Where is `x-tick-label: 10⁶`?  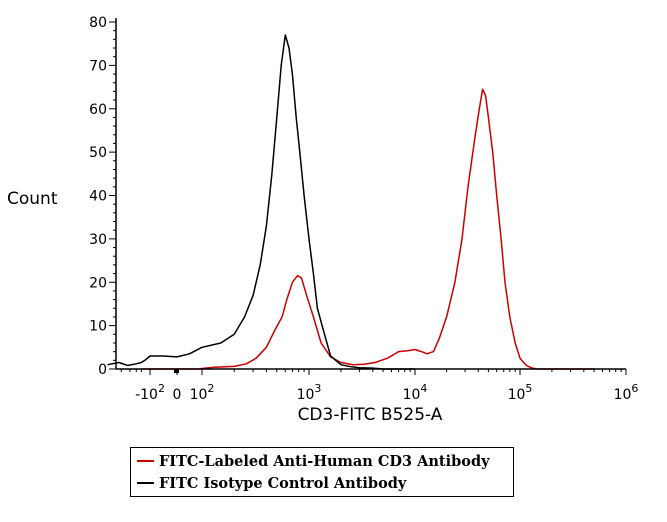
x-tick-label: 10⁶ is located at coordinates (626, 392).